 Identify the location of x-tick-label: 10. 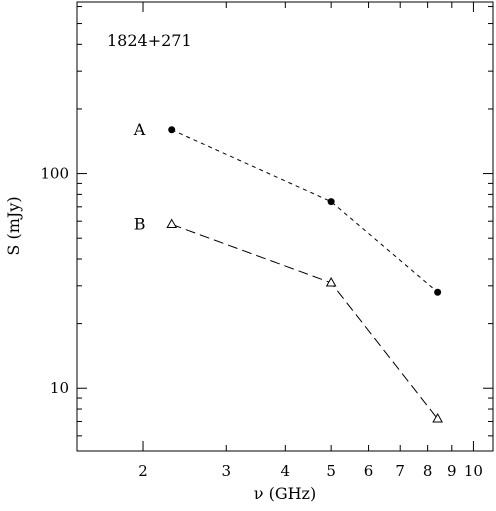
(473, 471).